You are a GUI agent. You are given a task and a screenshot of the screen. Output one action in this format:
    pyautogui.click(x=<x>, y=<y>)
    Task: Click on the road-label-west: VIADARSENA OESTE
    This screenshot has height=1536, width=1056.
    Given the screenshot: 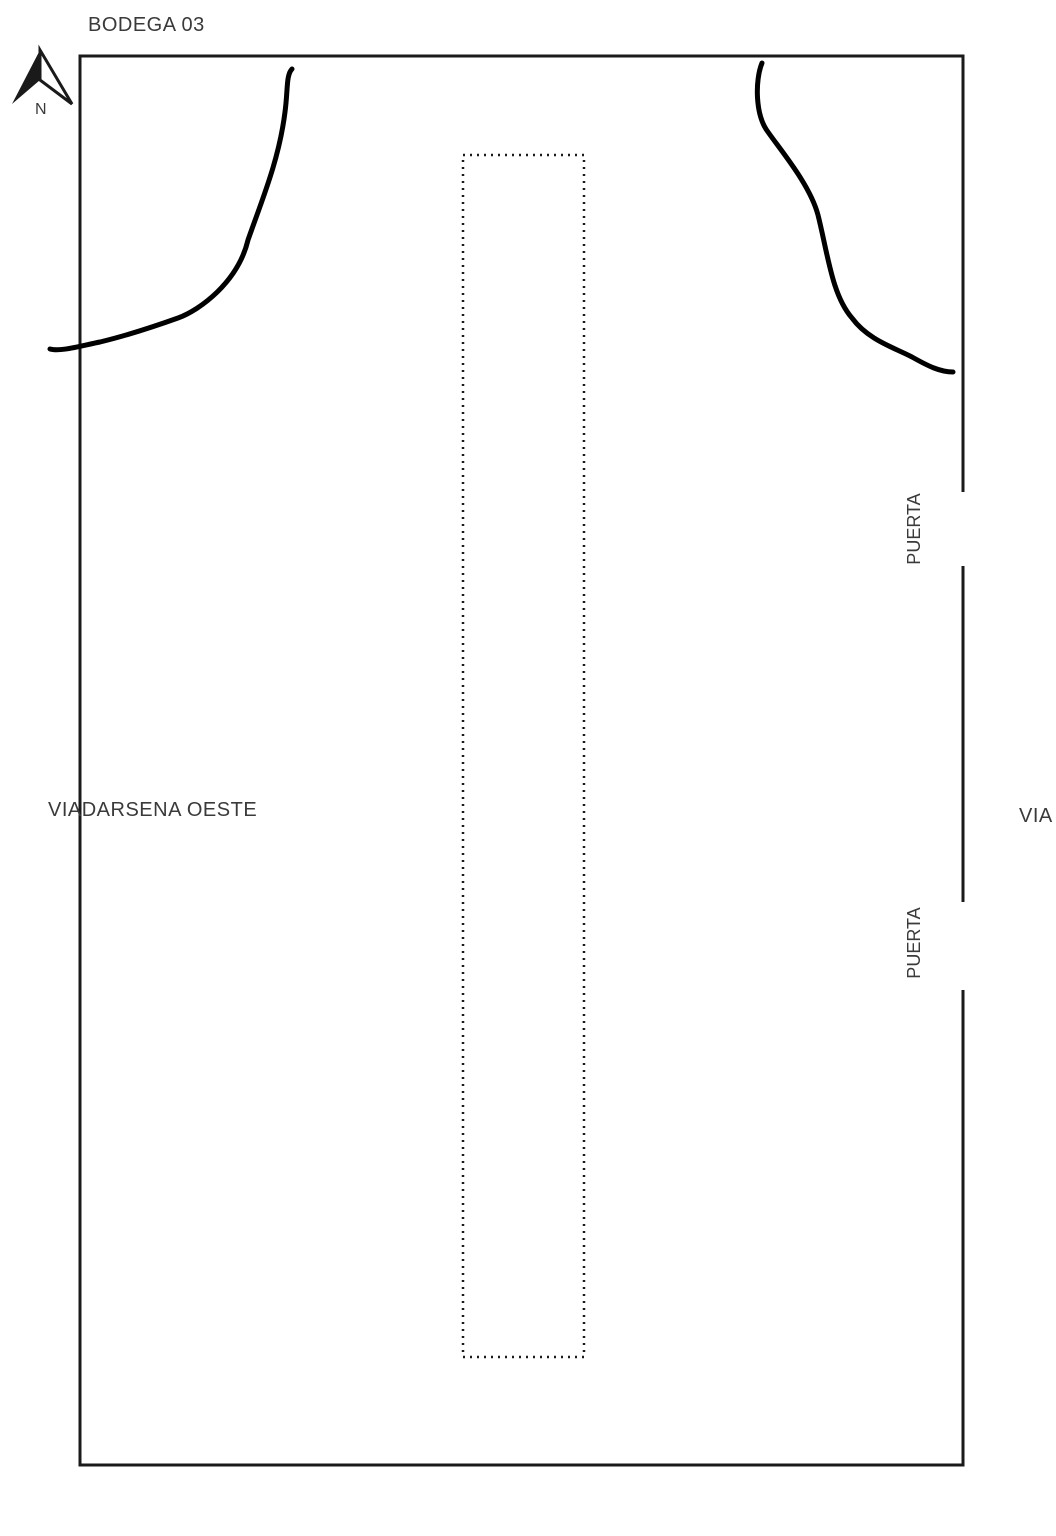 What is the action you would take?
    pyautogui.click(x=153, y=810)
    